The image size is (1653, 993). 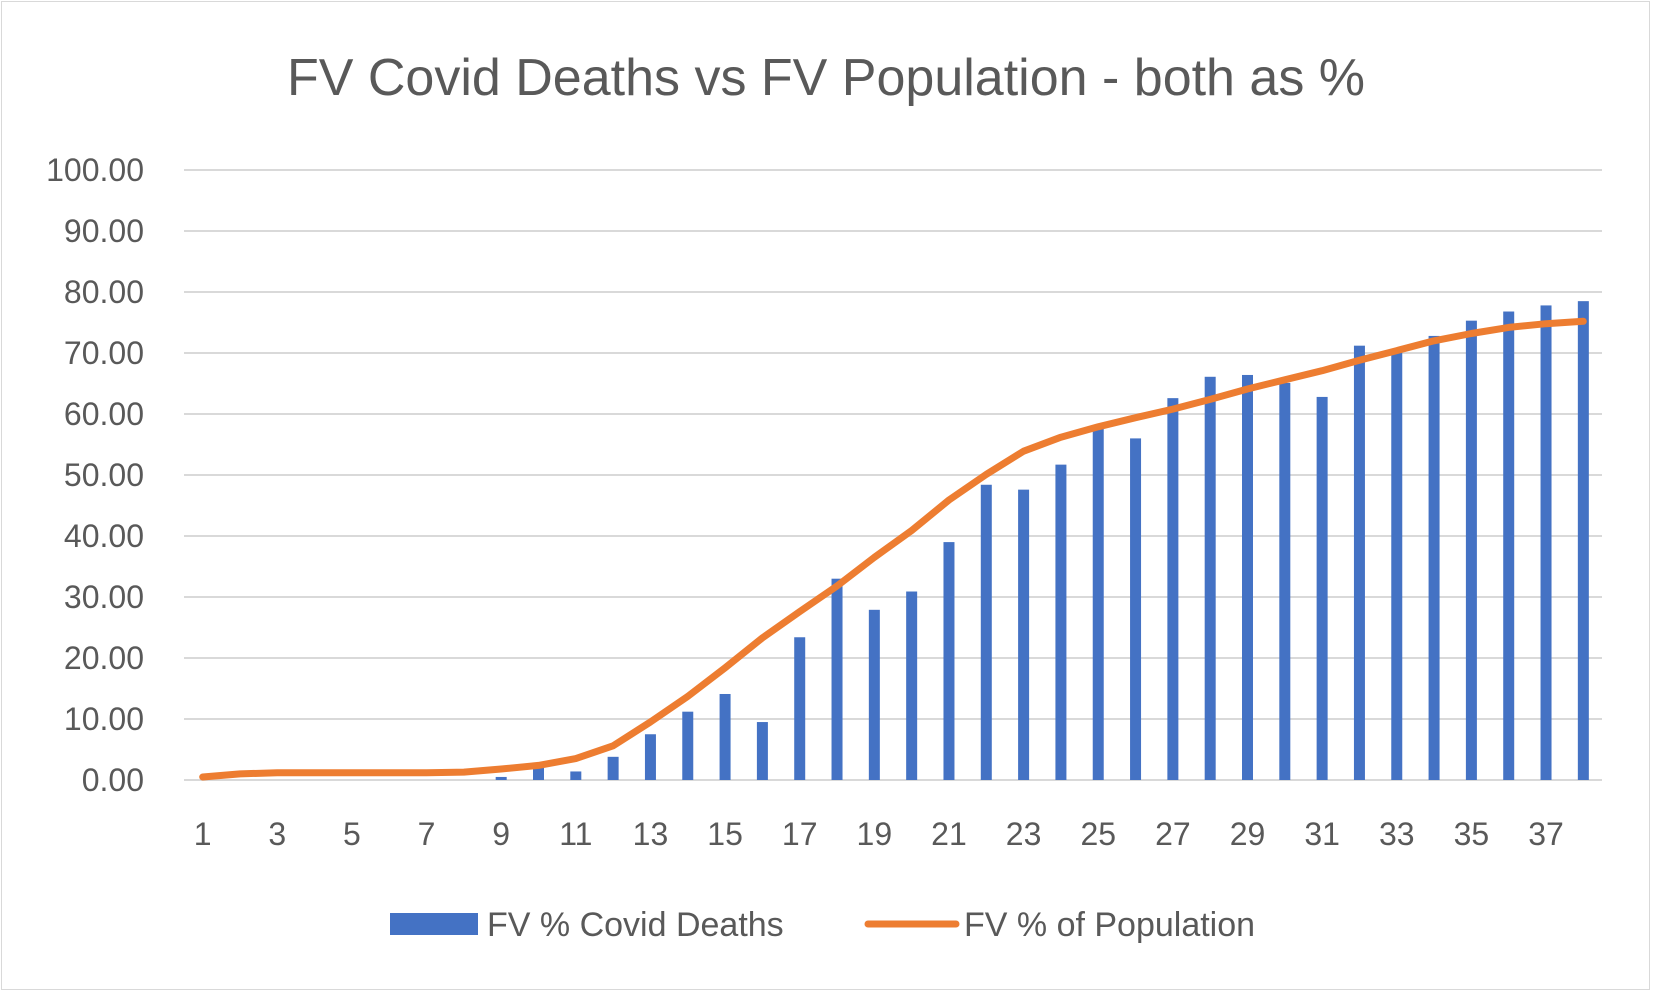 What do you see at coordinates (113, 780) in the screenshot?
I see `y-tick-label: 0.00` at bounding box center [113, 780].